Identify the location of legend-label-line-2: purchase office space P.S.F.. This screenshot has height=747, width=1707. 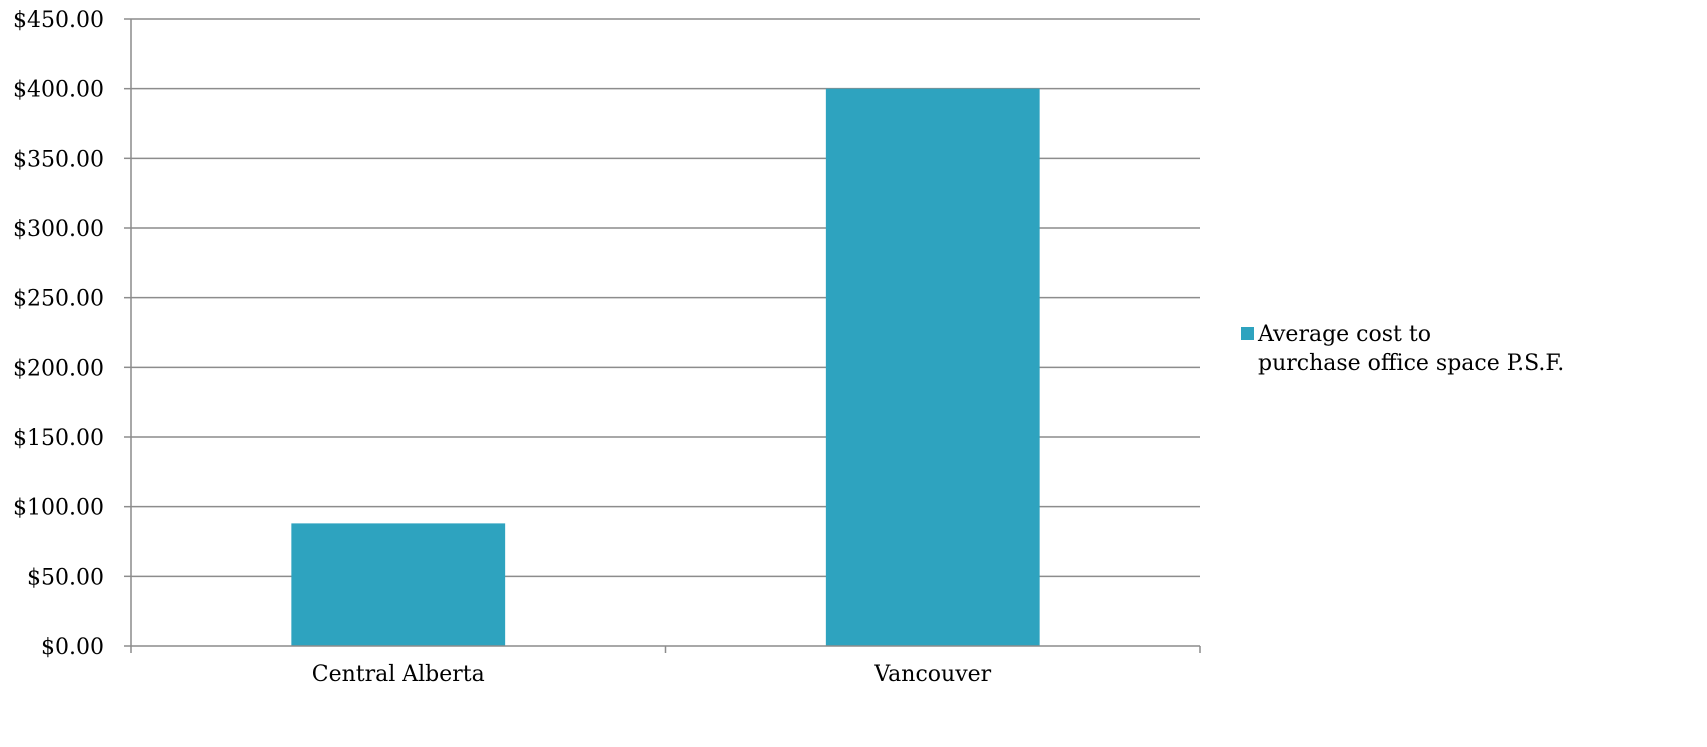
(1411, 363).